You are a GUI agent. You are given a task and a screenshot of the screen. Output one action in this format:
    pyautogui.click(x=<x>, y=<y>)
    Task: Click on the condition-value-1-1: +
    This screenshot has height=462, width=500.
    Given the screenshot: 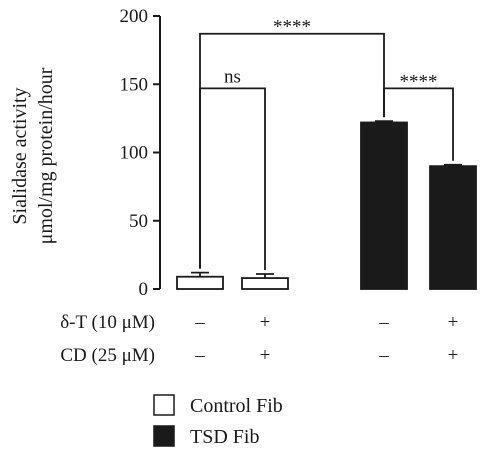 What is the action you would take?
    pyautogui.click(x=265, y=355)
    